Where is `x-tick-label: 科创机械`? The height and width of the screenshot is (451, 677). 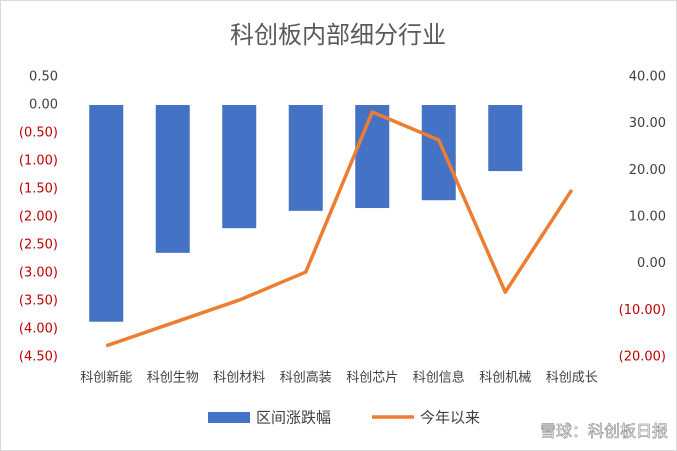
x-tick-label: 科创机械 is located at coordinates (505, 378).